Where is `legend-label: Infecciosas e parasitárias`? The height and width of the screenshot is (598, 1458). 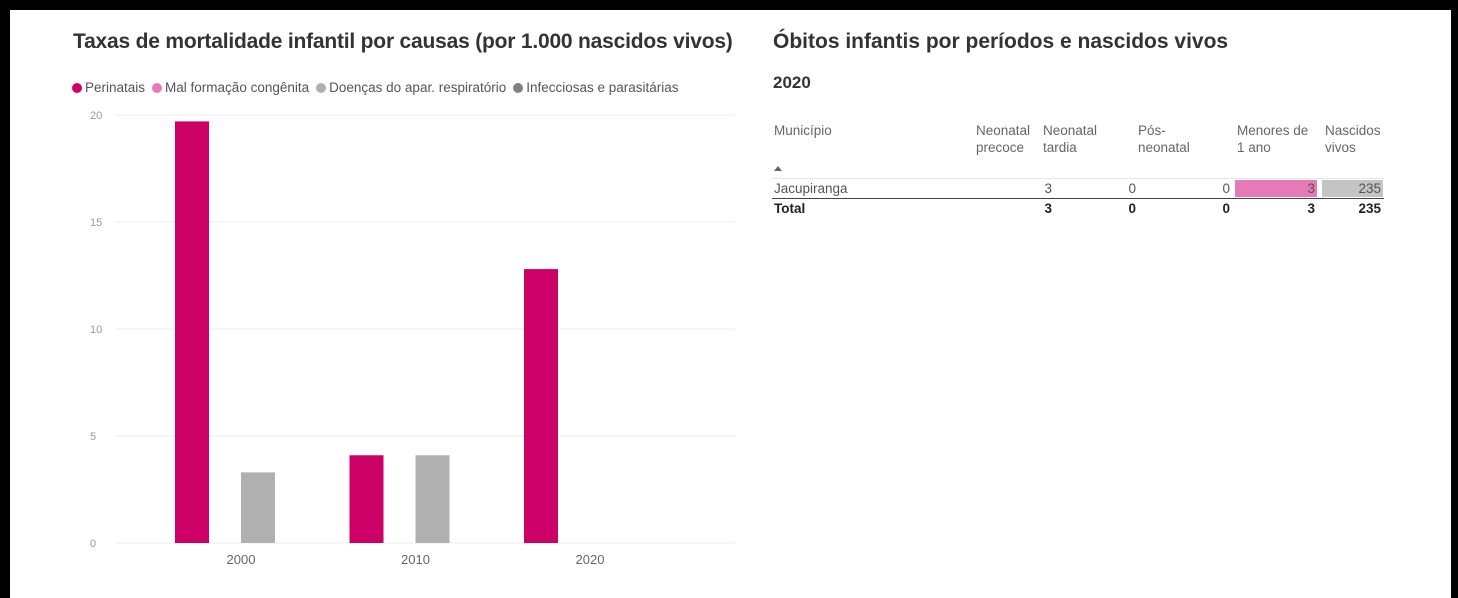 legend-label: Infecciosas e parasitárias is located at coordinates (602, 87).